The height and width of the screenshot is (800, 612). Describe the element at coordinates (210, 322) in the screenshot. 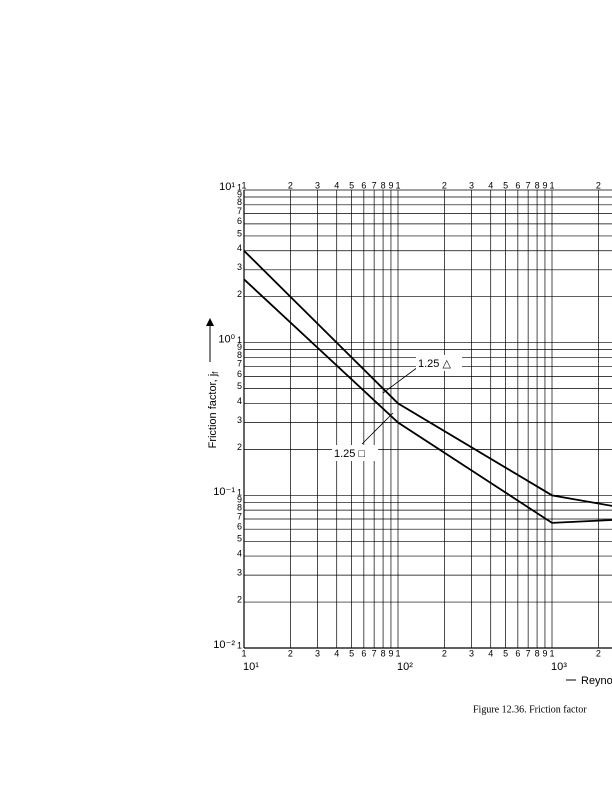

I see `y-arrow-head` at that location.